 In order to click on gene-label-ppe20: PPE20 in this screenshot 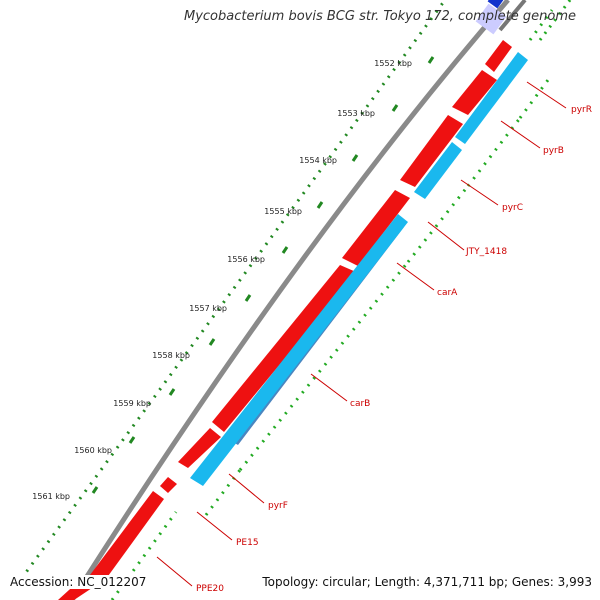, I will do `click(210, 589)`.